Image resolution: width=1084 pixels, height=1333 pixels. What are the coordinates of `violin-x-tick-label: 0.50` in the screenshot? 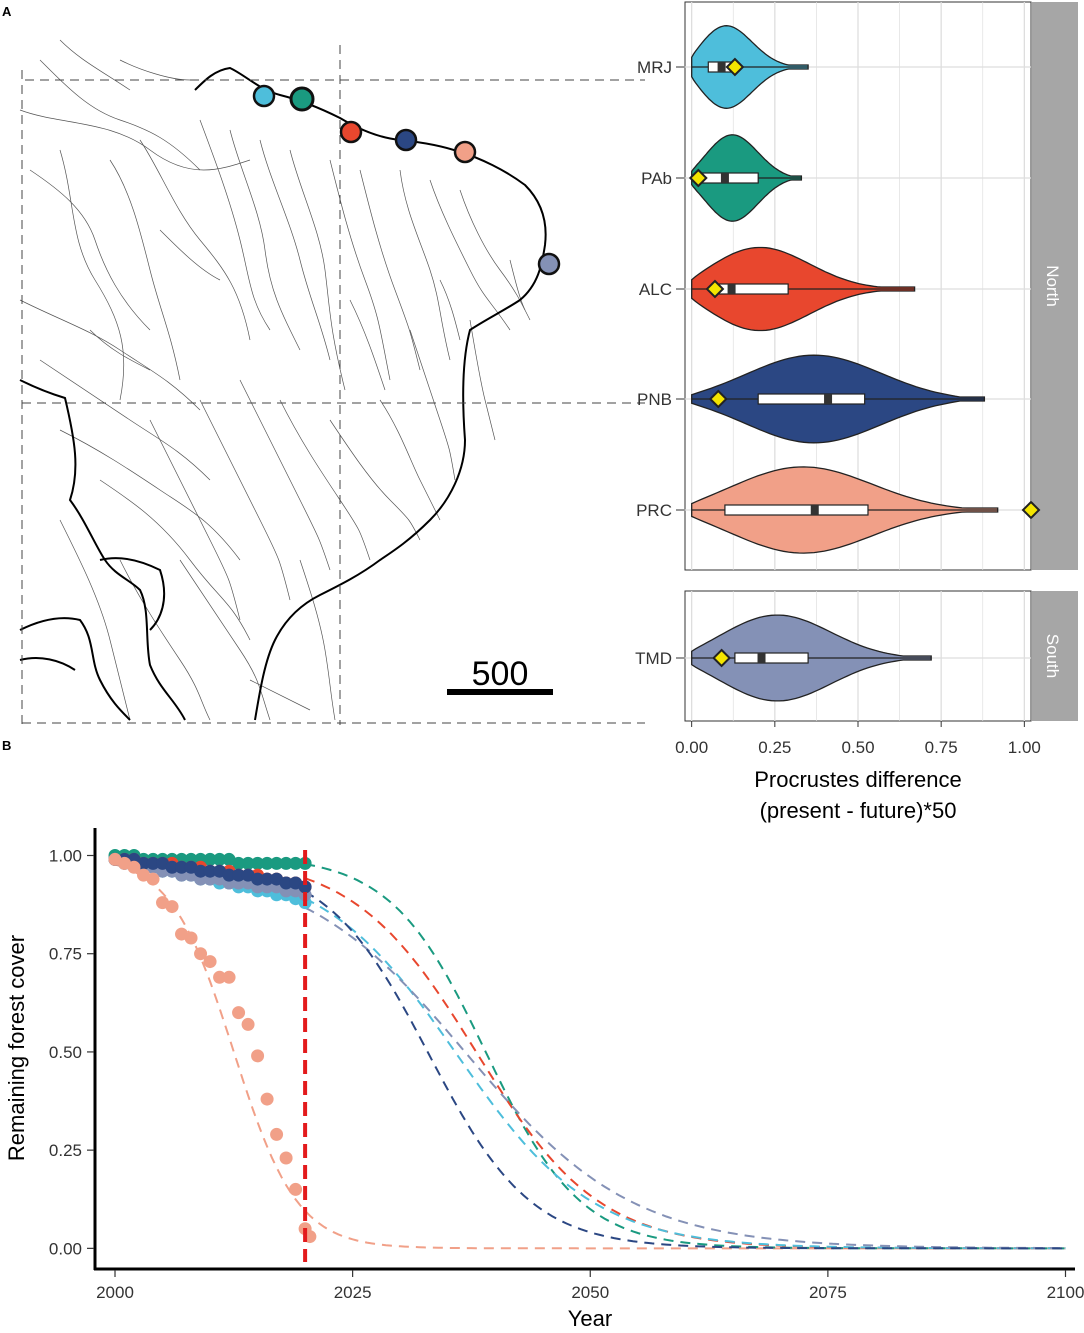 It's located at (857, 747).